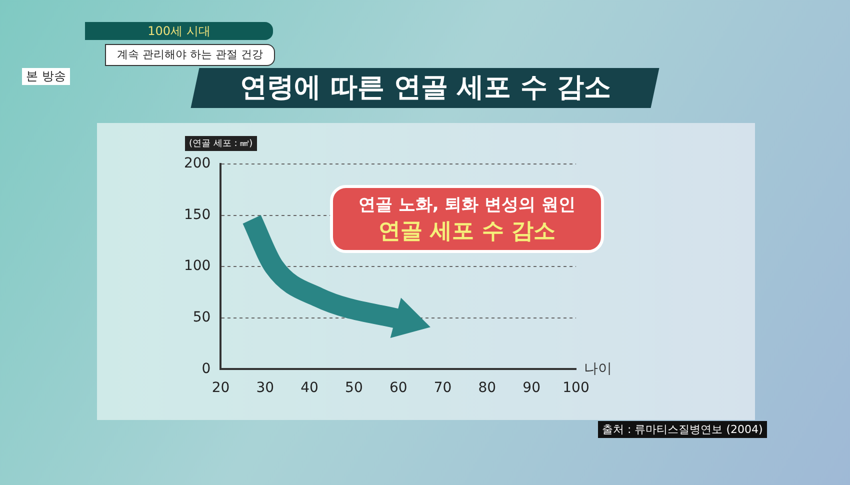 This screenshot has height=485, width=850. I want to click on chart-title: 연령에 따른 연골 세포 수 감소, so click(425, 88).